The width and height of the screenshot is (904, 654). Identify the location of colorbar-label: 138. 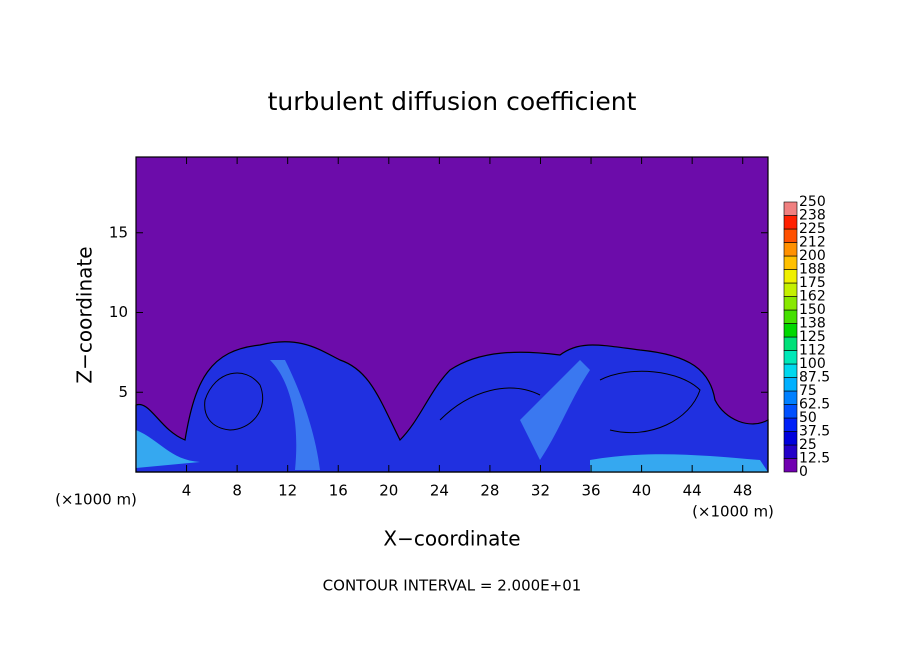
(812, 324).